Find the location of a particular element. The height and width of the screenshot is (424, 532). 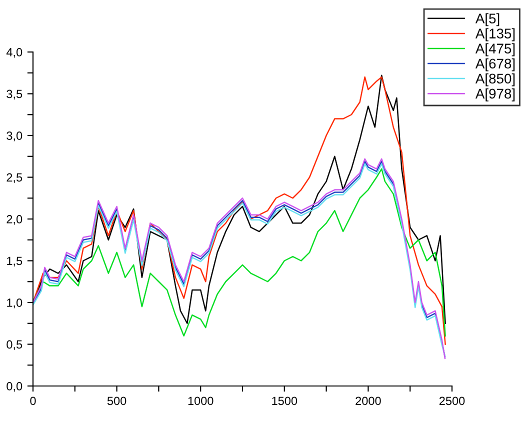

x-tick-label: 1500 is located at coordinates (285, 401).